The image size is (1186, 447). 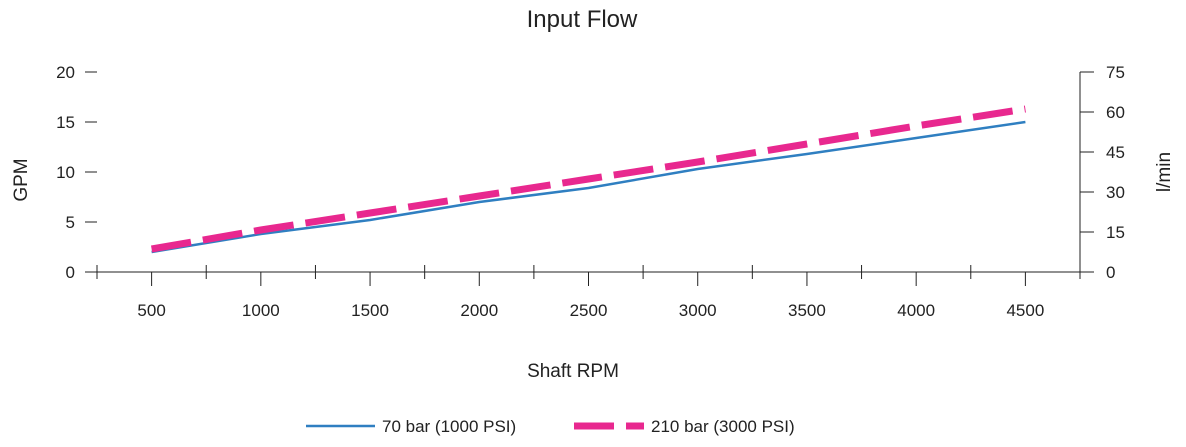 What do you see at coordinates (65, 172) in the screenshot?
I see `y-tick-label: 10` at bounding box center [65, 172].